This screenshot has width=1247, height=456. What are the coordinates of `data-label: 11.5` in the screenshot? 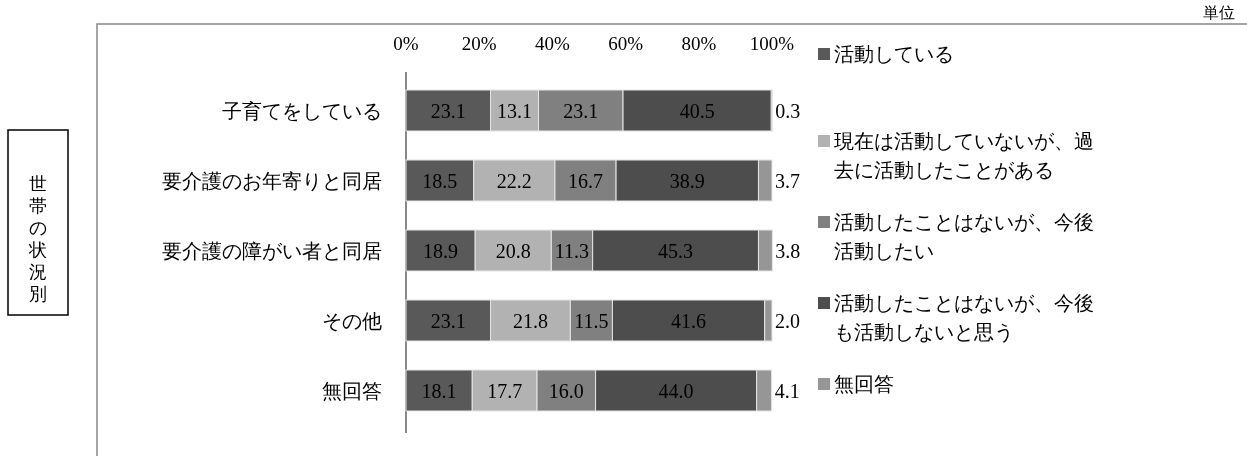 It's located at (591, 320).